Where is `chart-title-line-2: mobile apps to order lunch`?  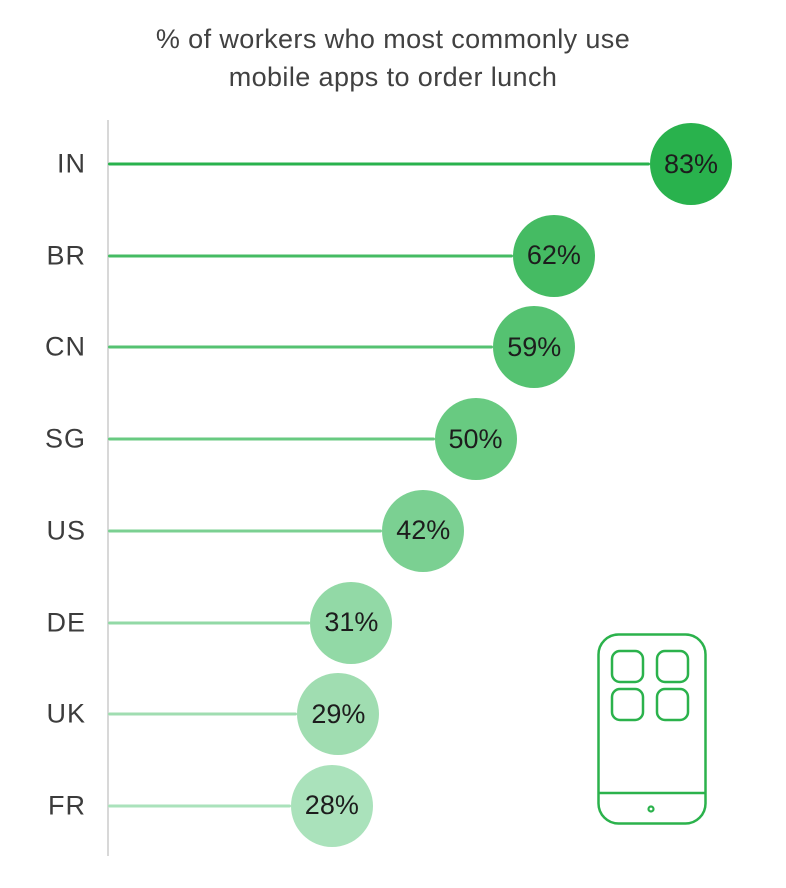
chart-title-line-2: mobile apps to order lunch is located at coordinates (393, 77).